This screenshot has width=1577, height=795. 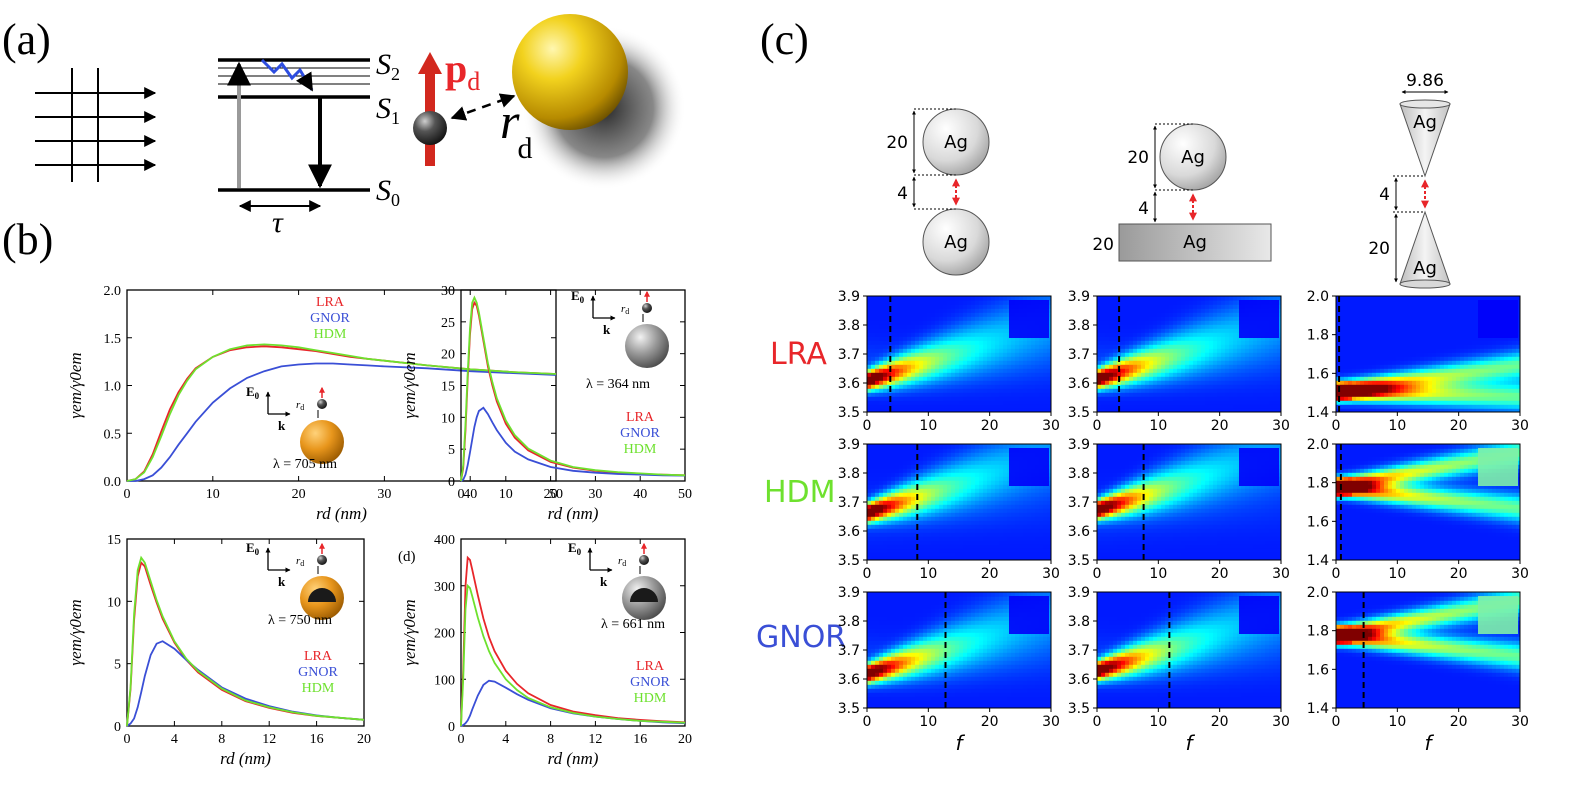 I want to click on heatmap-hdm-1: 0 10 20 303.53.63.73.83.9, so click(x=949, y=509).